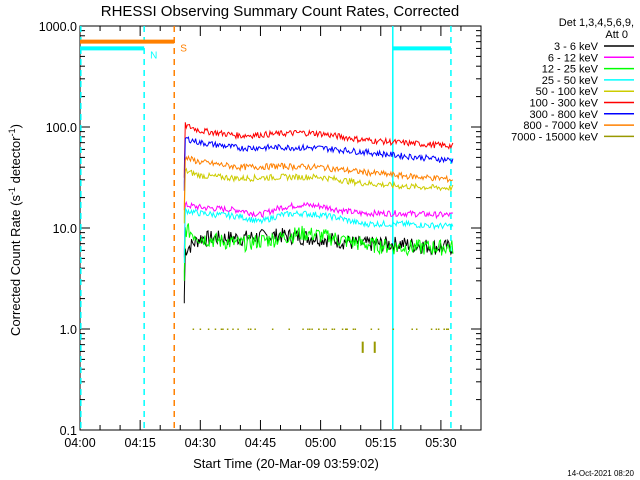 Image resolution: width=640 pixels, height=480 pixels. I want to click on x-tick-label: 04:15, so click(140, 443).